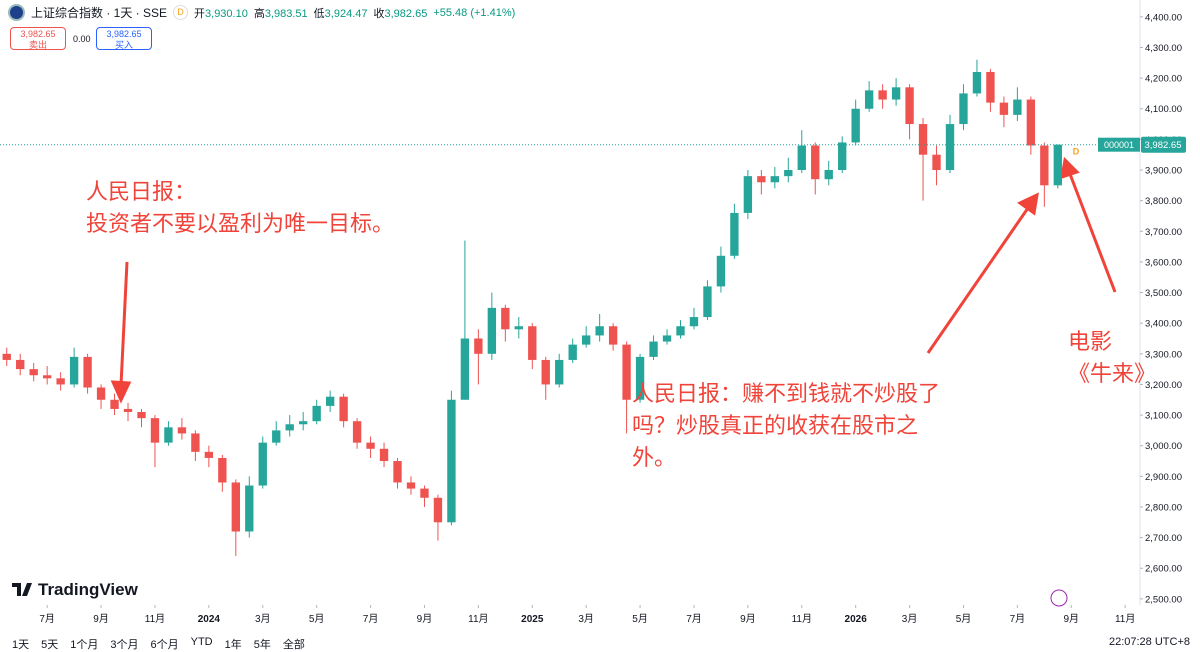 This screenshot has width=1200, height=652. What do you see at coordinates (586, 619) in the screenshot?
I see `x-tick-label: 3月` at bounding box center [586, 619].